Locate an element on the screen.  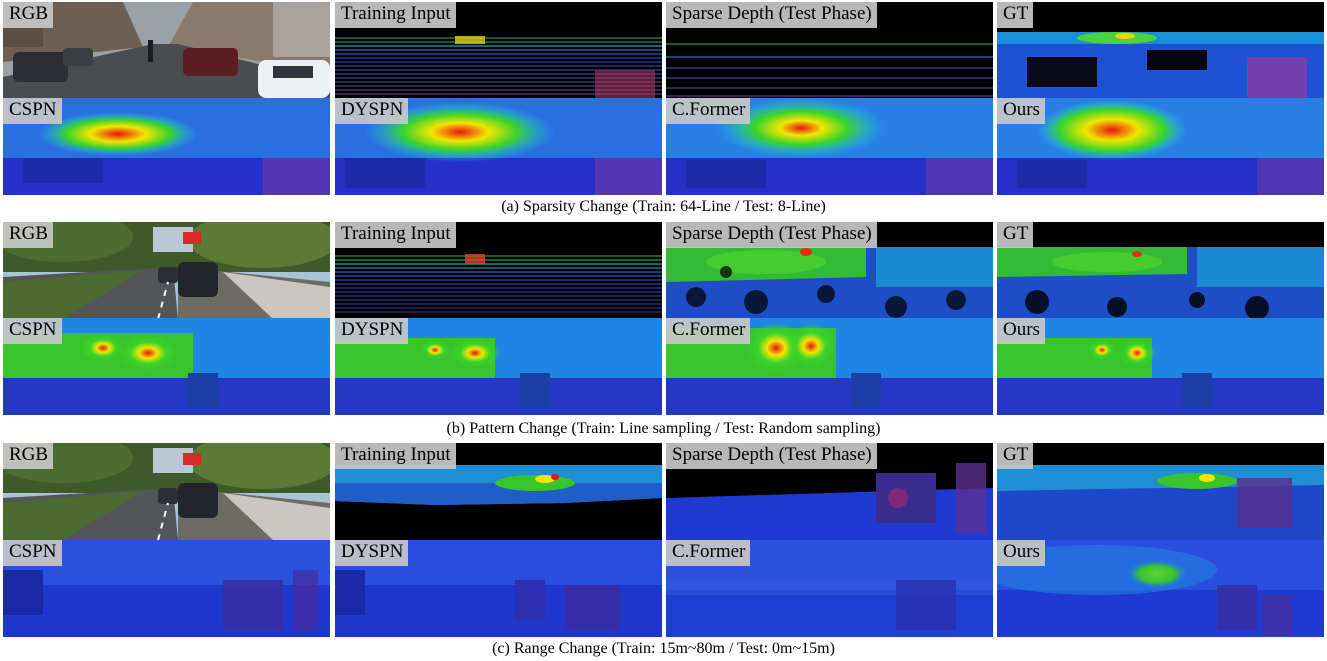
panel-gt-a: GT is located at coordinates (1160, 50).